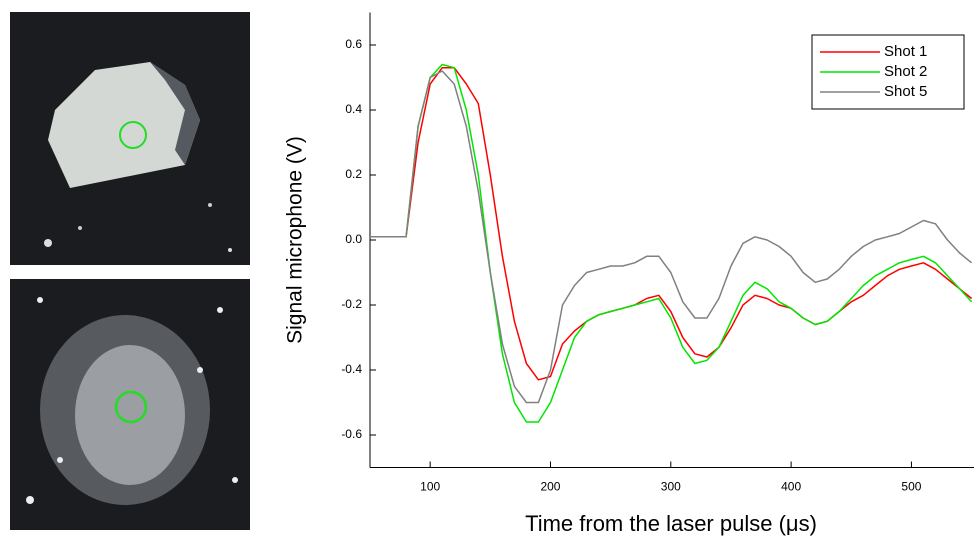 The height and width of the screenshot is (543, 974). What do you see at coordinates (671, 487) in the screenshot?
I see `x-tick-label: 300` at bounding box center [671, 487].